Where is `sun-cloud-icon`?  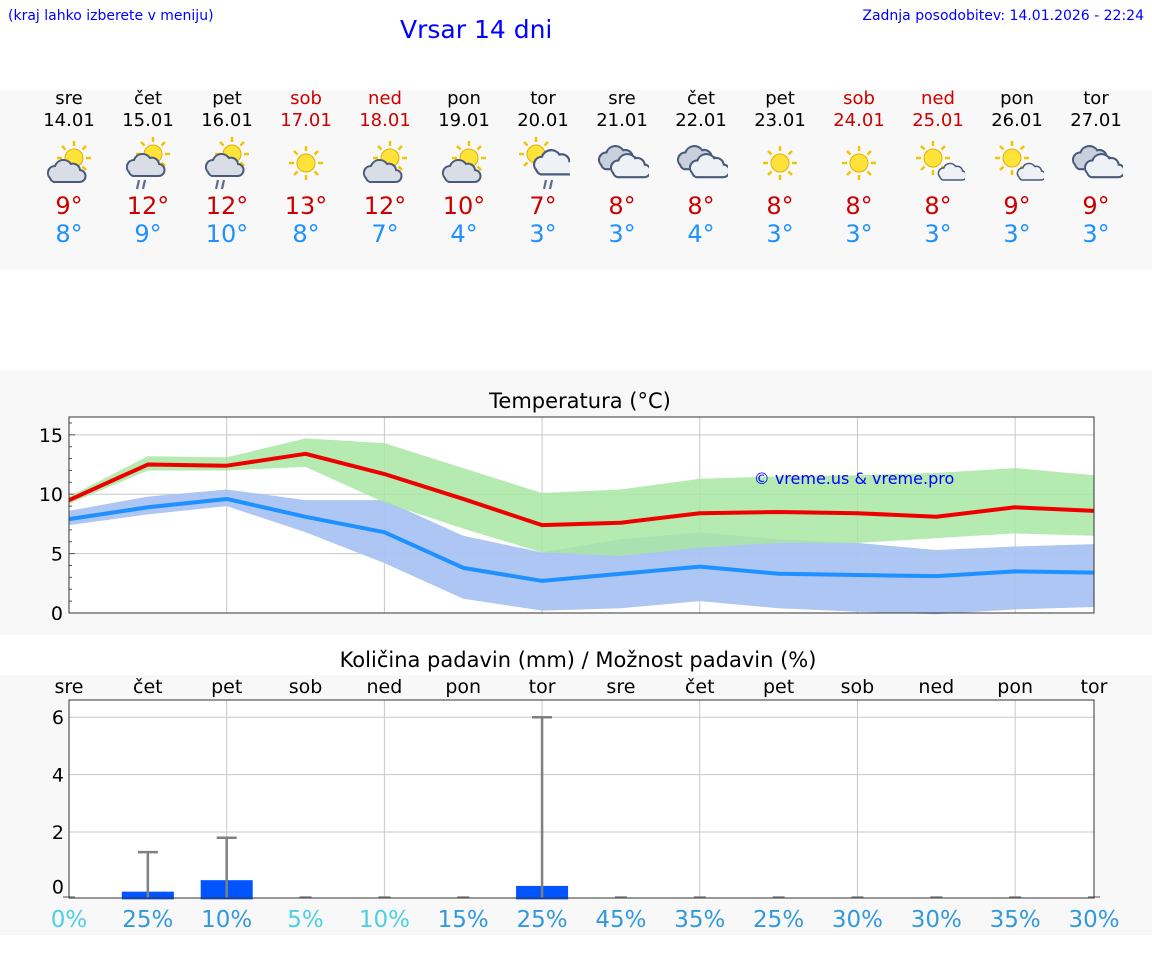
sun-cloud-icon is located at coordinates (384, 162).